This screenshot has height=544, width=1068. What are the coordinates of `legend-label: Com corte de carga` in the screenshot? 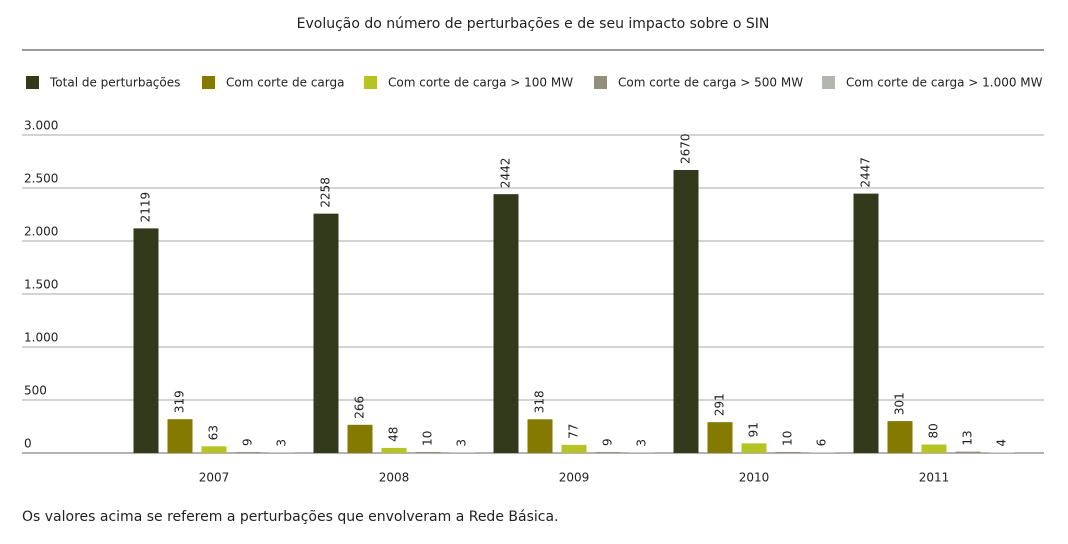 It's located at (285, 83).